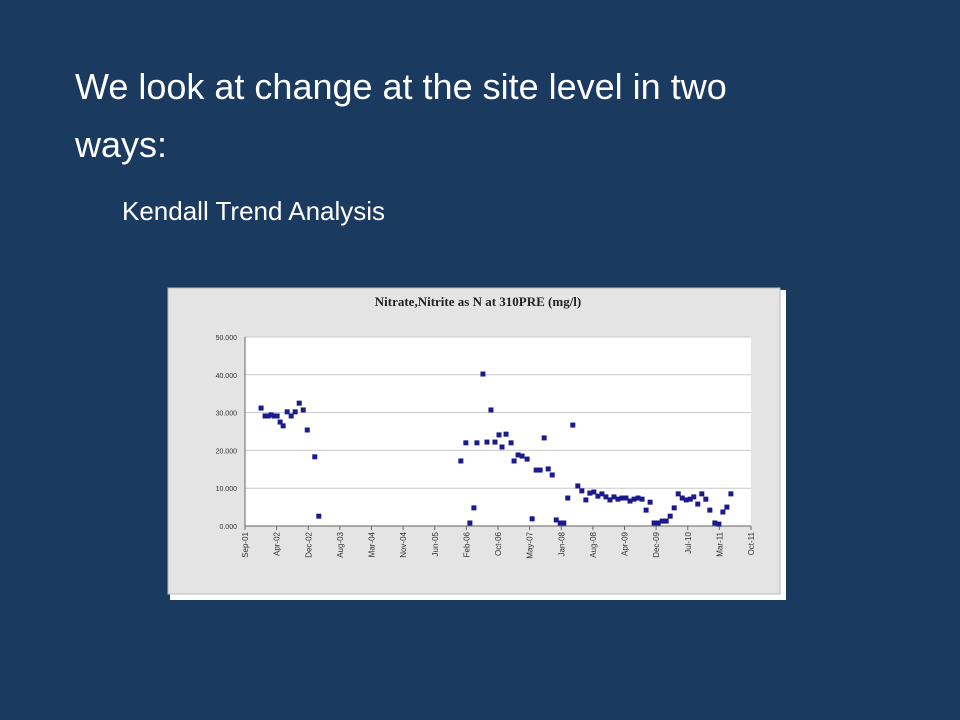 The image size is (960, 720). What do you see at coordinates (593, 544) in the screenshot?
I see `x-tick-label: Aug-08` at bounding box center [593, 544].